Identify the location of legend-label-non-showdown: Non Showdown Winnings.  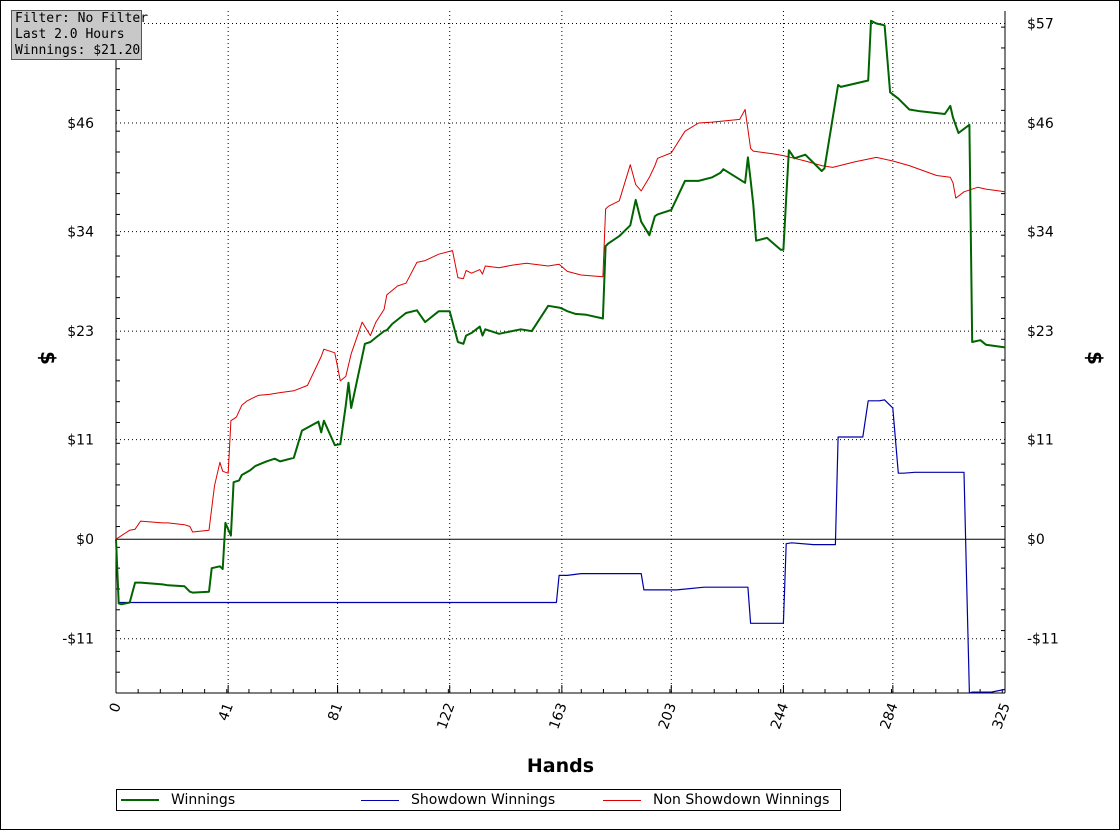
(741, 800).